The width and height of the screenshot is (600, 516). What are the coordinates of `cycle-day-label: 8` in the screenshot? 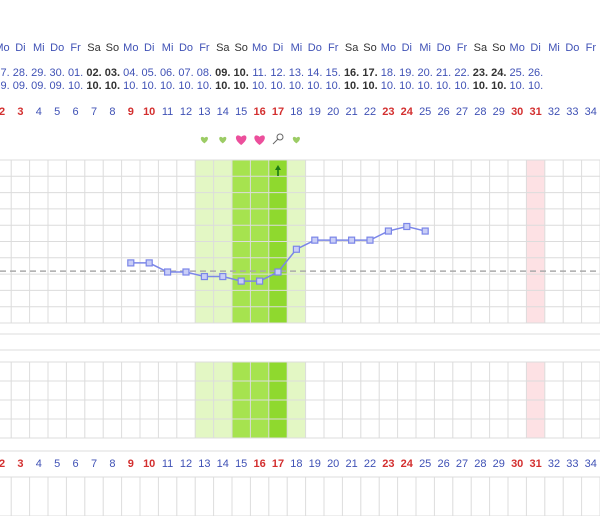 It's located at (112, 112).